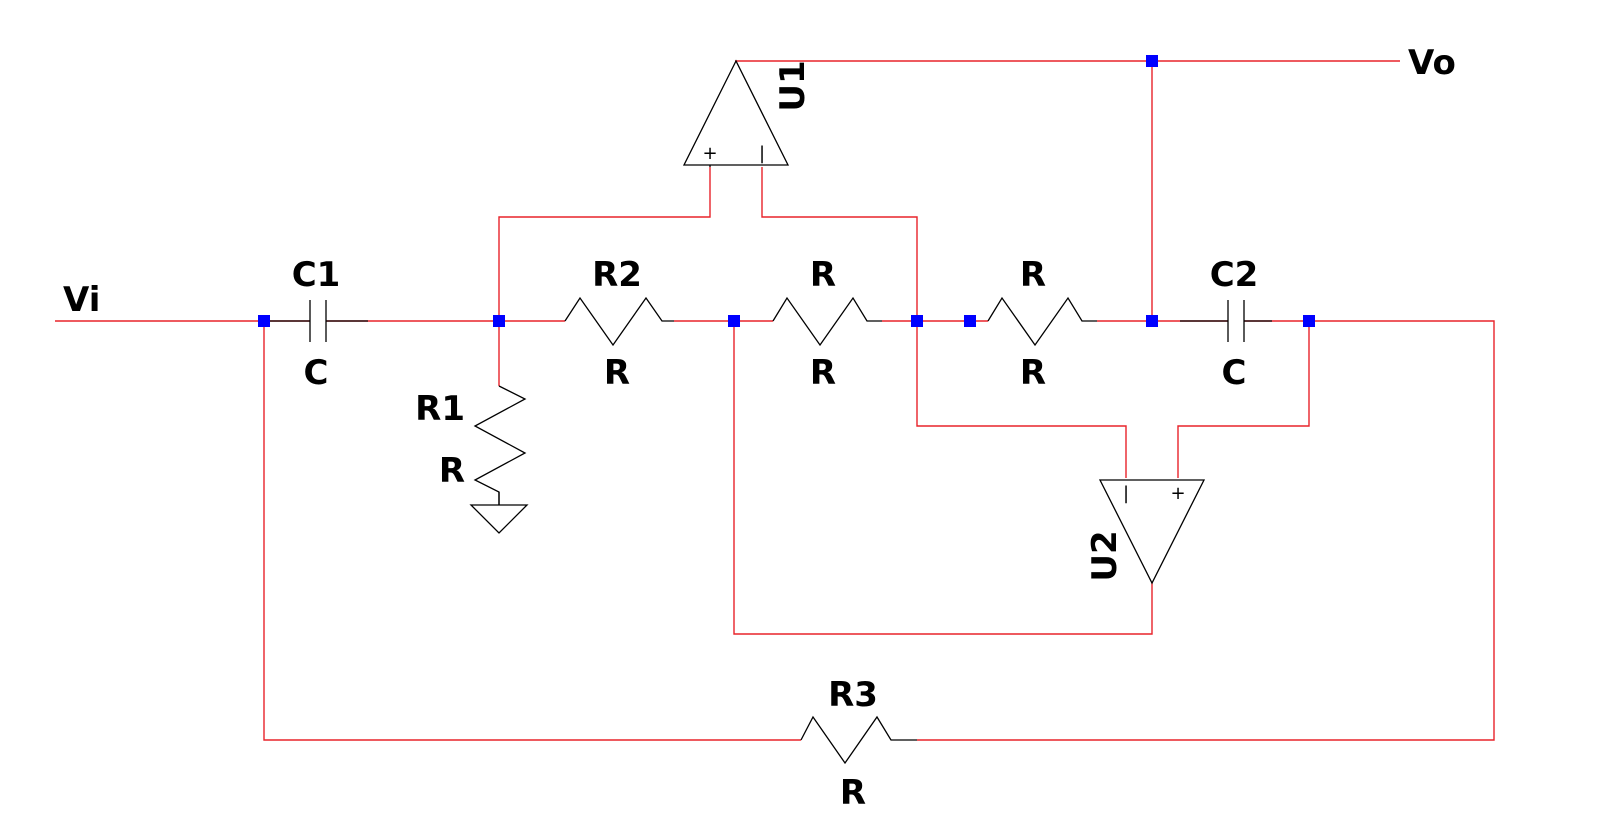 This screenshot has width=1612, height=830. What do you see at coordinates (617, 275) in the screenshot?
I see `r2-name-label: R2` at bounding box center [617, 275].